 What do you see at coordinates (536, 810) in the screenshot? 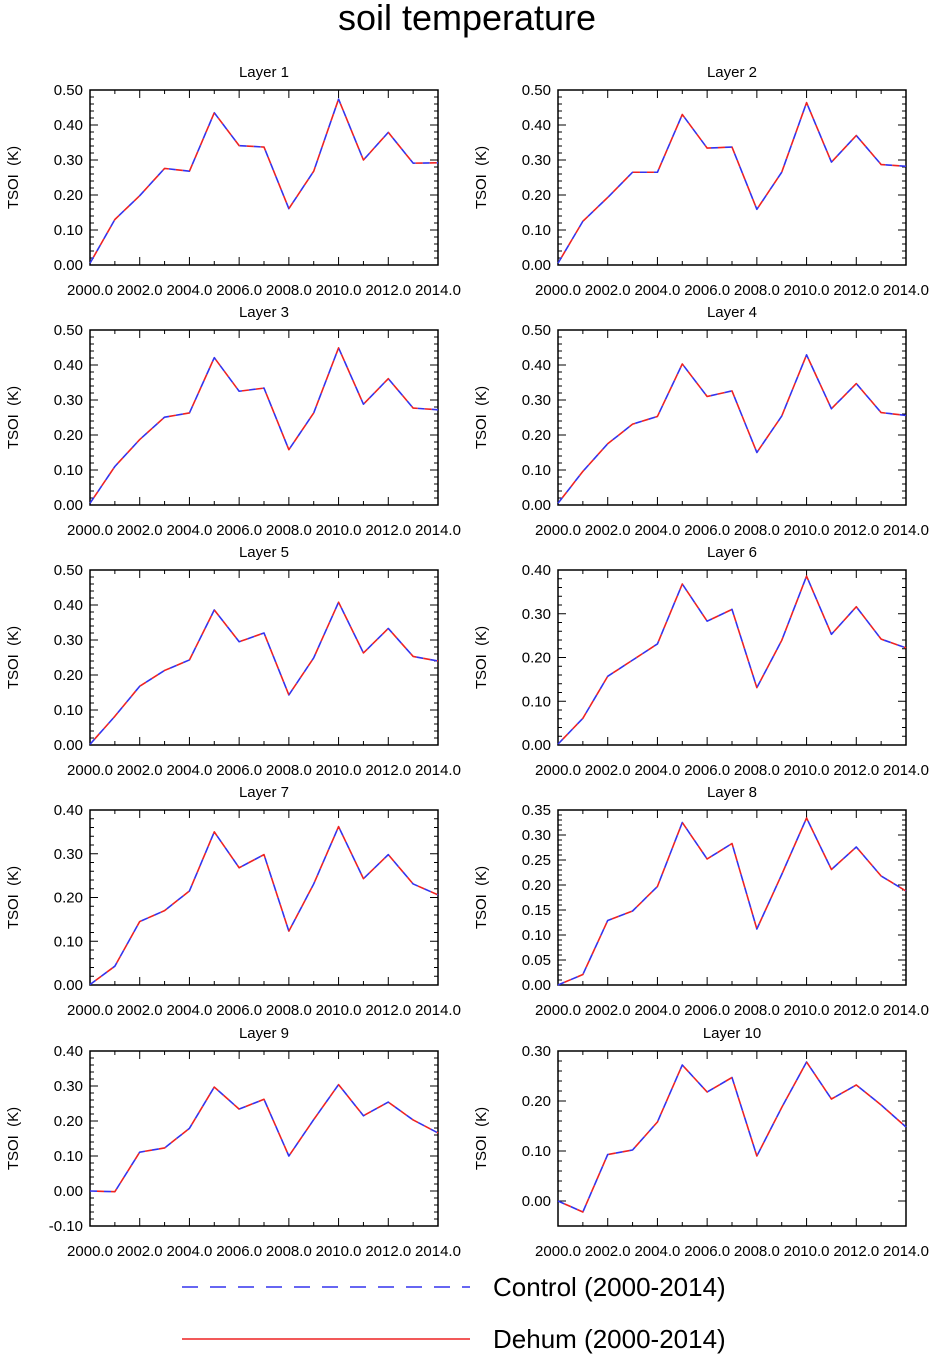
I see `y-tick-label: 0.35` at bounding box center [536, 810].